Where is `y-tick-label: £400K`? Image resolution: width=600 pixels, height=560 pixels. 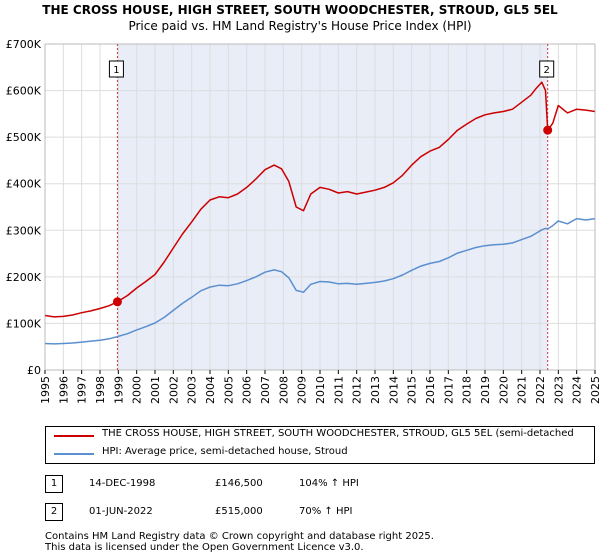
y-tick-label: £400K is located at coordinates (24, 184).